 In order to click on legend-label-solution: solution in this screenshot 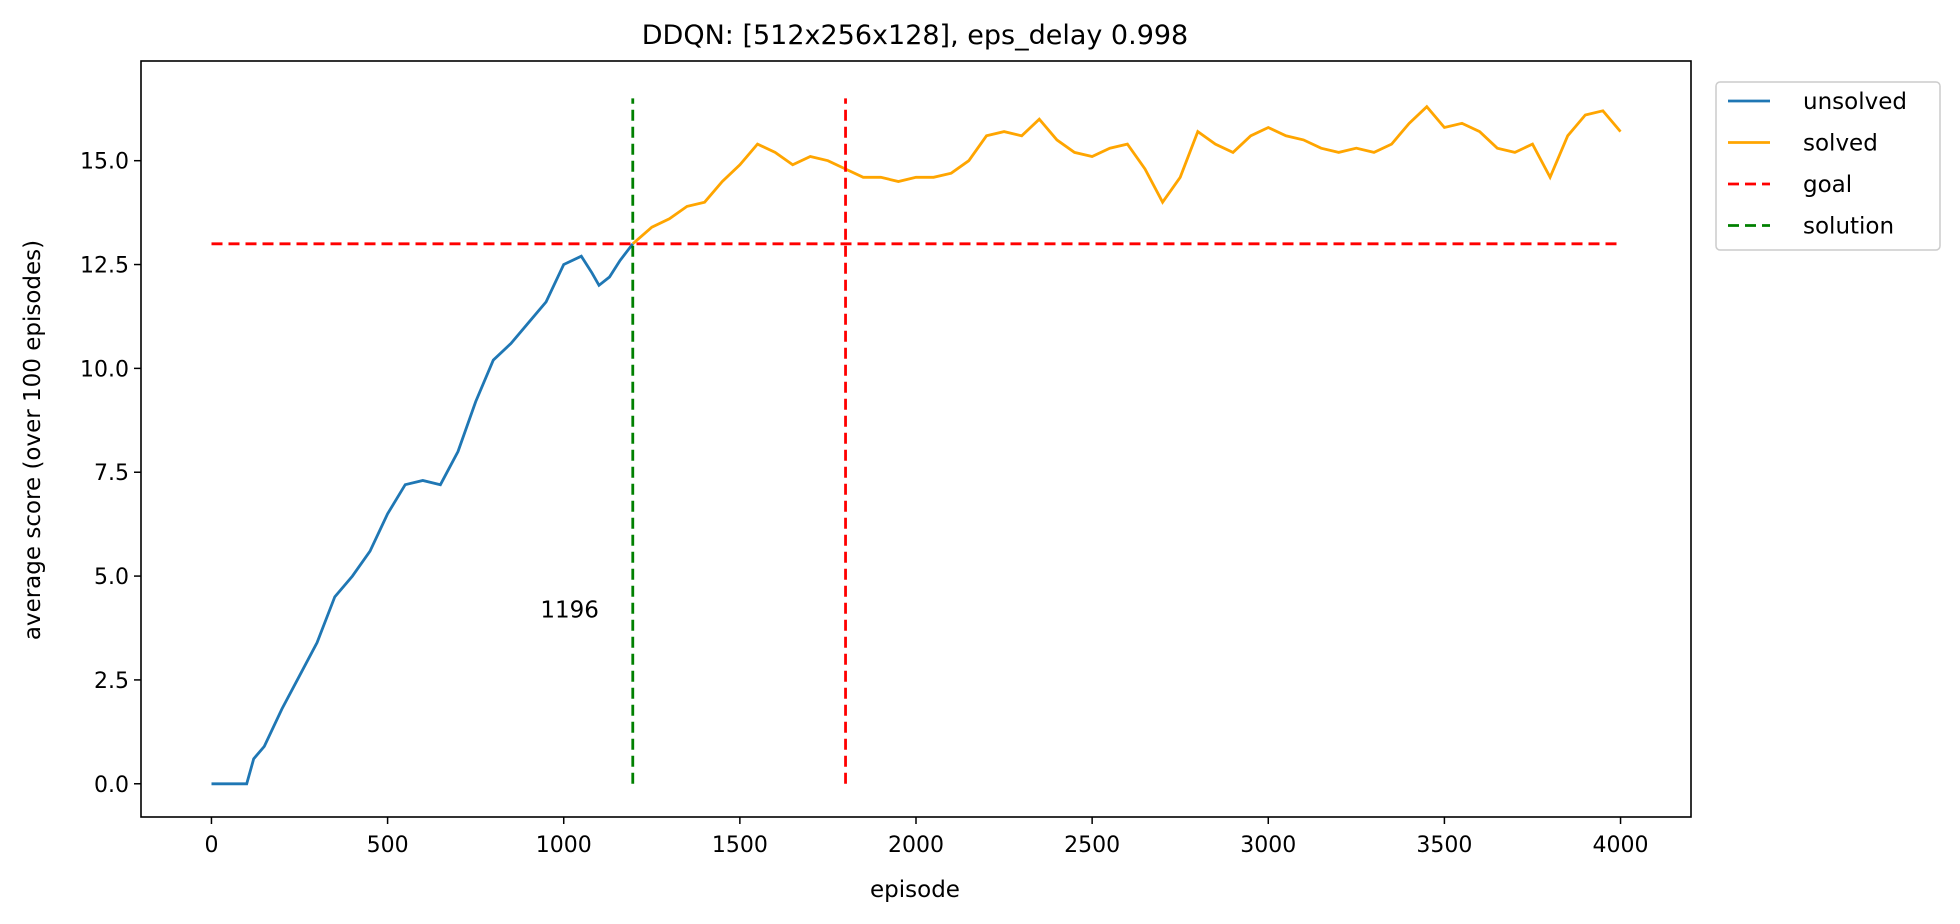, I will do `click(1848, 227)`.